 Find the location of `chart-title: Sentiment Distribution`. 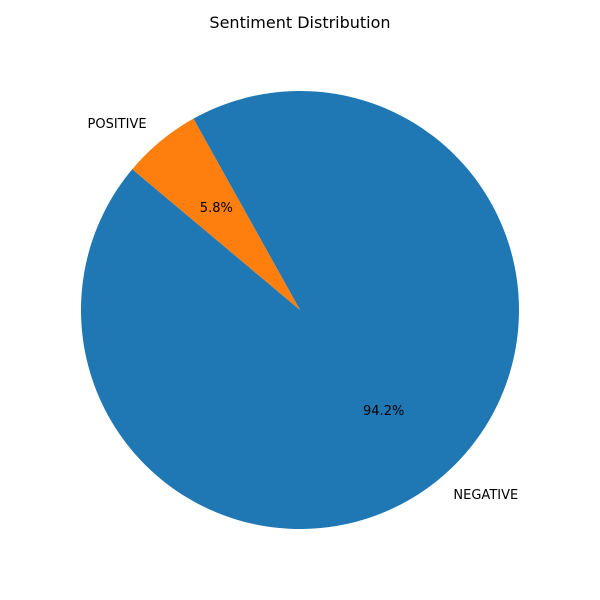

chart-title: Sentiment Distribution is located at coordinates (299, 22).